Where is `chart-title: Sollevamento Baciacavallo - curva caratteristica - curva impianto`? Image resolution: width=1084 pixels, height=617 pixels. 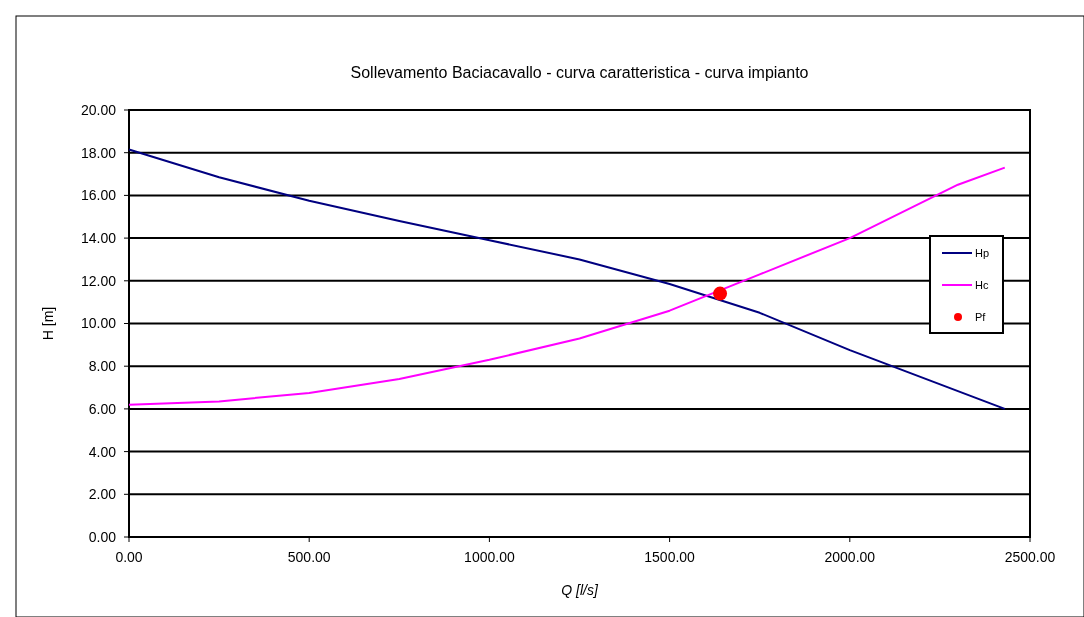
chart-title: Sollevamento Baciacavallo - curva caratteristica - curva impianto is located at coordinates (579, 72).